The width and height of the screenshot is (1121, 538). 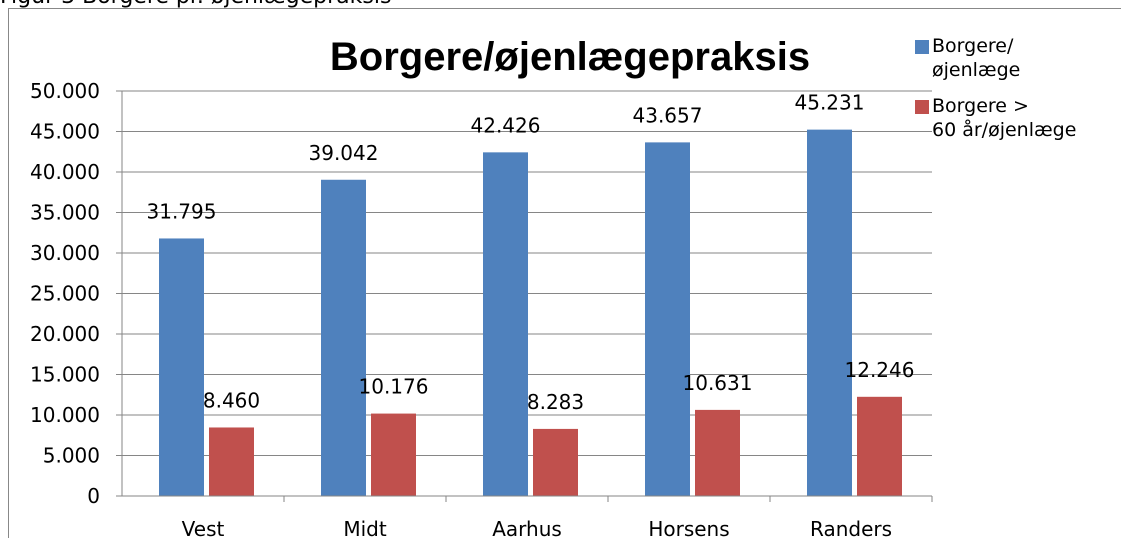 What do you see at coordinates (880, 370) in the screenshot?
I see `data-label: 12.246` at bounding box center [880, 370].